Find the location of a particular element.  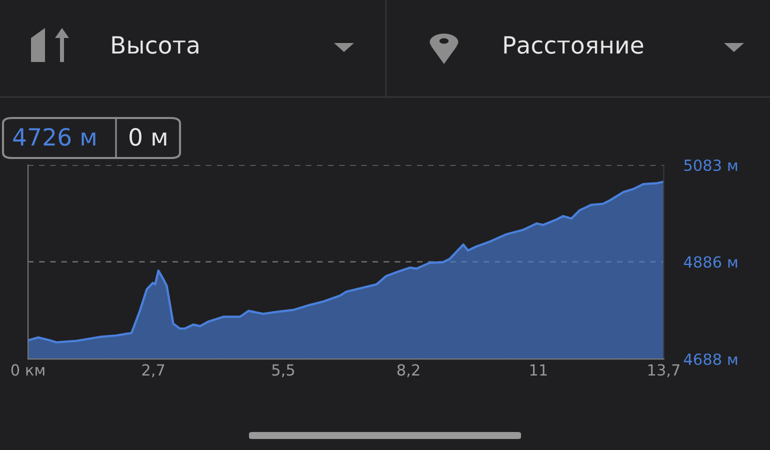

x-tick-label: 5,5 is located at coordinates (283, 371).